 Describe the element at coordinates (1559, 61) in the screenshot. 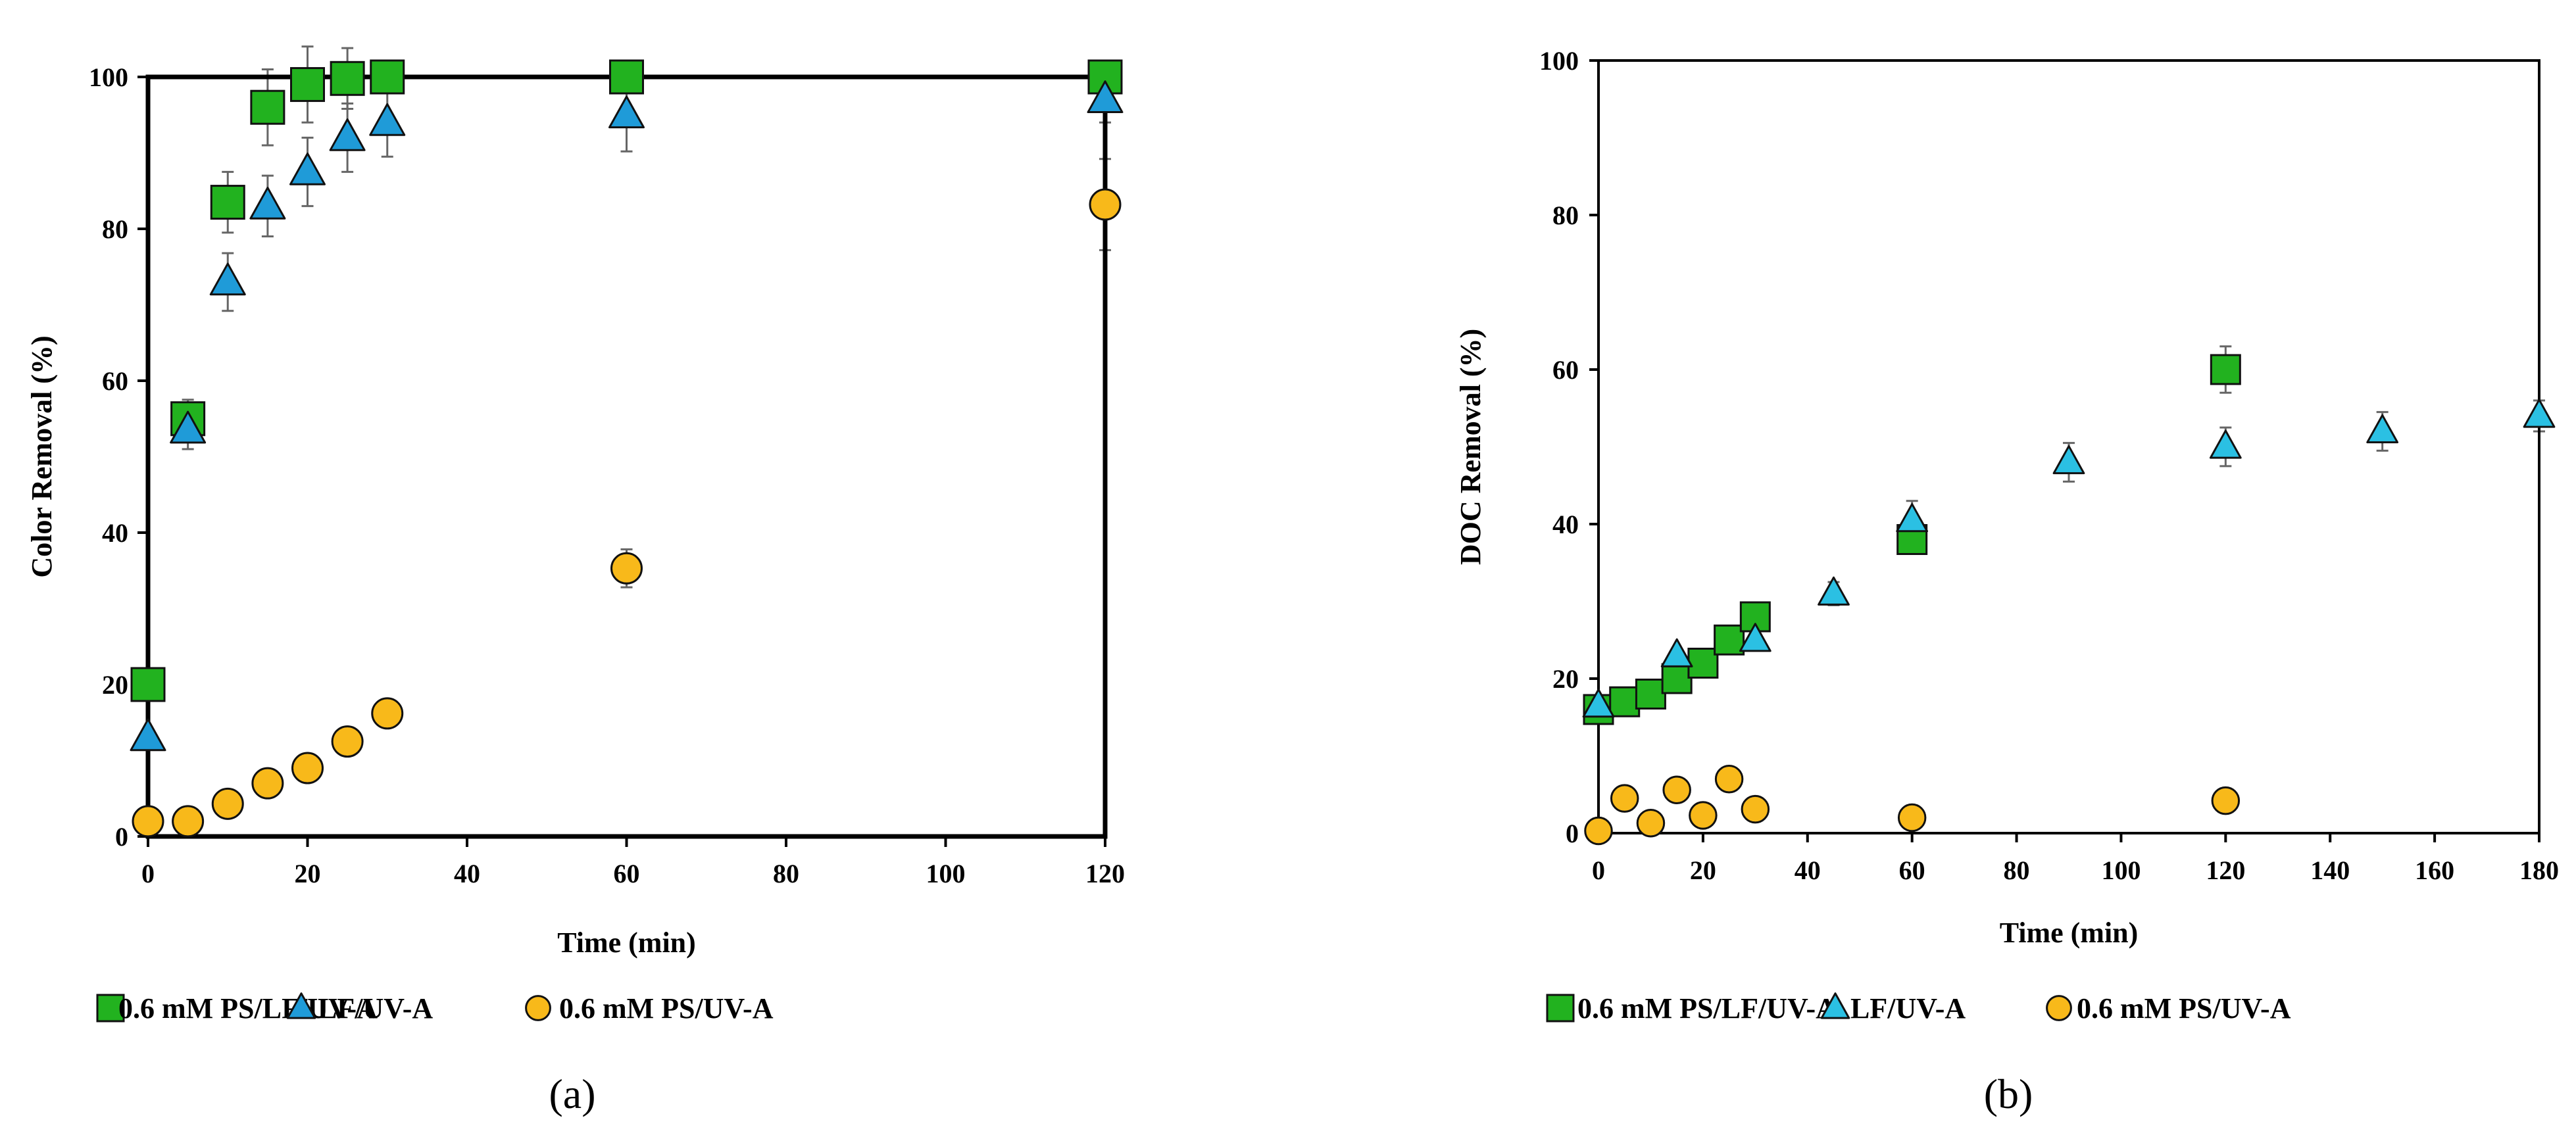

I see `y-tick-label: 100` at that location.